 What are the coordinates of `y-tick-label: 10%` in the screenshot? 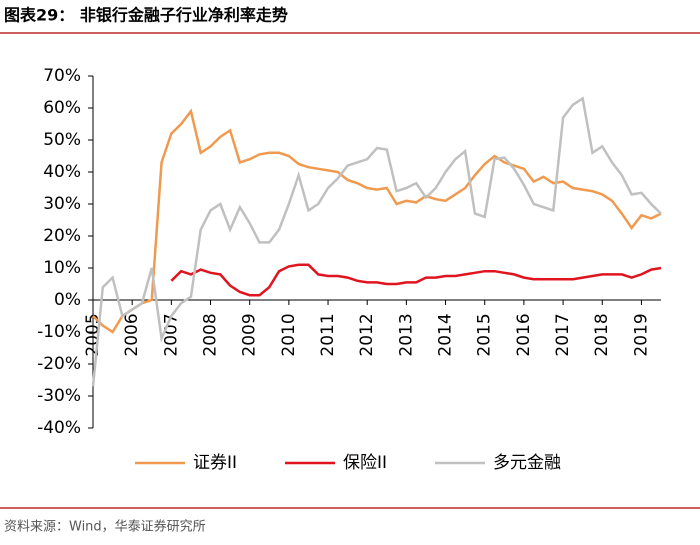 It's located at (62, 268).